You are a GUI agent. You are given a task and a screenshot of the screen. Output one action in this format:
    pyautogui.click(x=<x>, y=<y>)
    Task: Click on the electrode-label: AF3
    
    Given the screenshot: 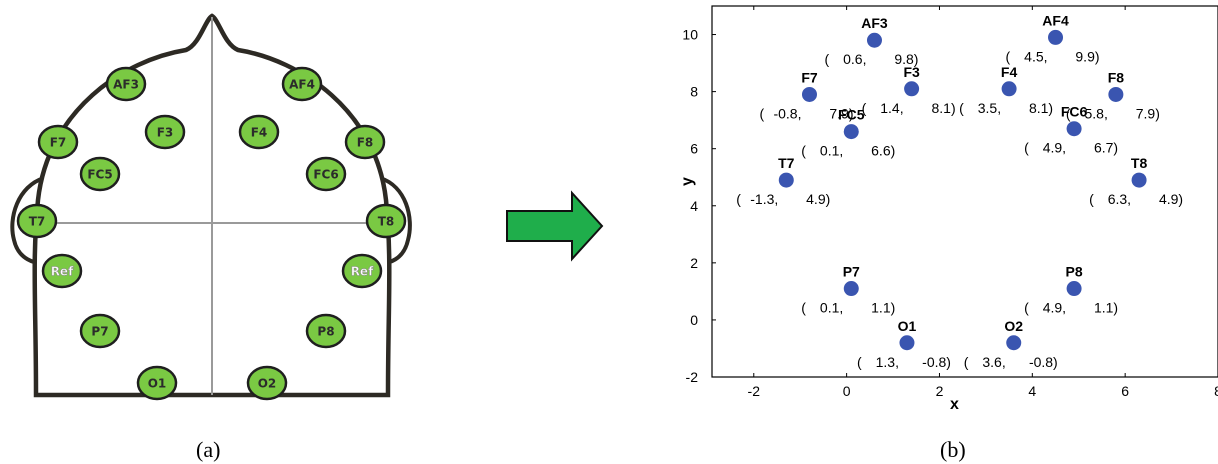 What is the action you would take?
    pyautogui.click(x=126, y=85)
    